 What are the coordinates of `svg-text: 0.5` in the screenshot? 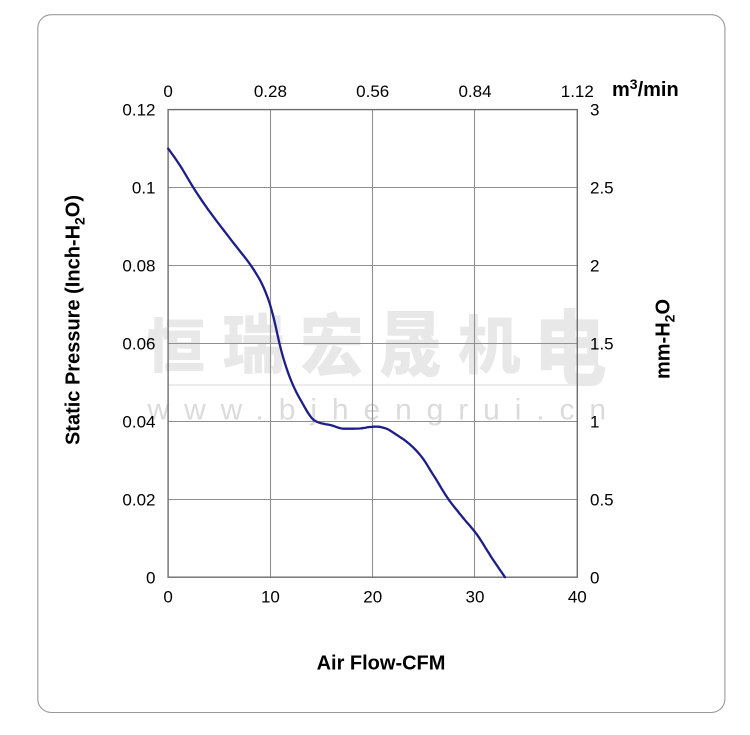 It's located at (602, 499).